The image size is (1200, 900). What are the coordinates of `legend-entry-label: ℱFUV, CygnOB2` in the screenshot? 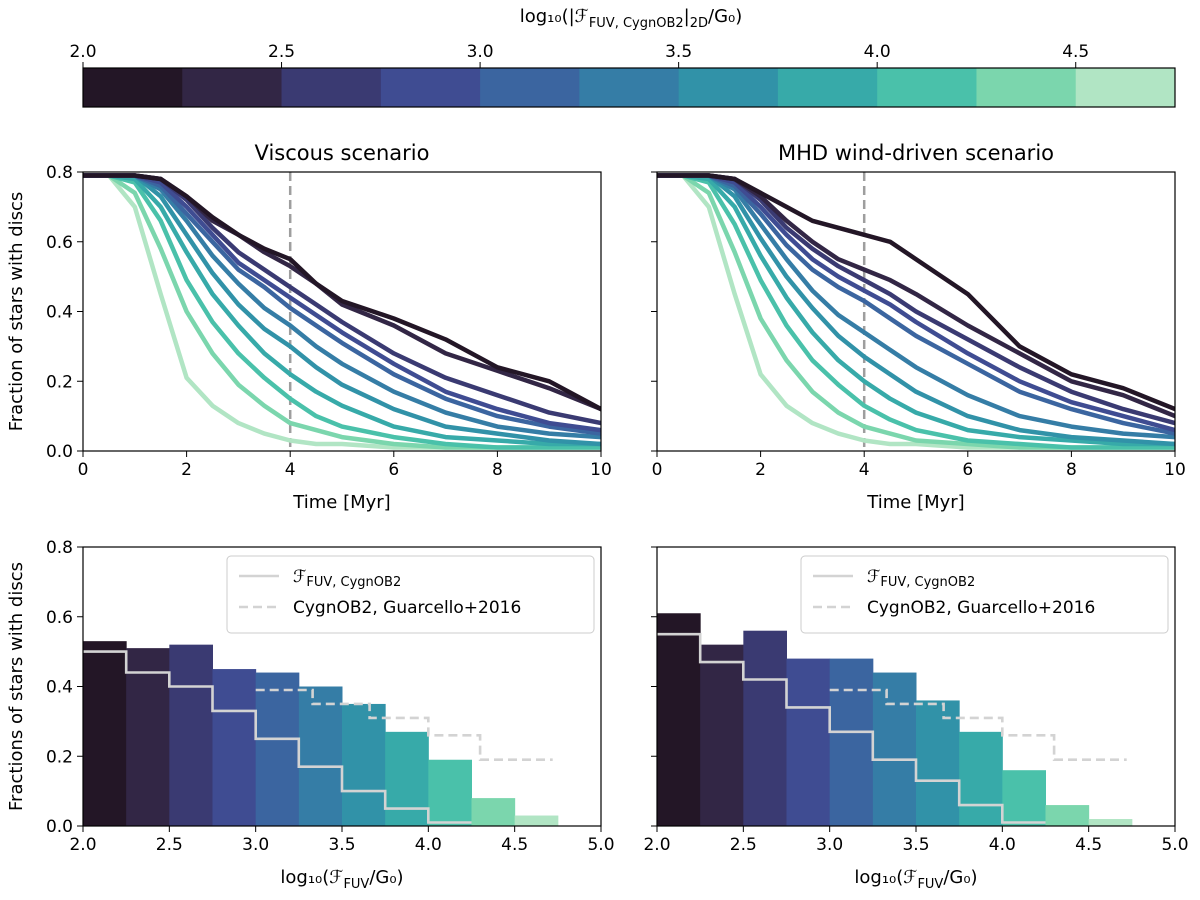 It's located at (921, 578).